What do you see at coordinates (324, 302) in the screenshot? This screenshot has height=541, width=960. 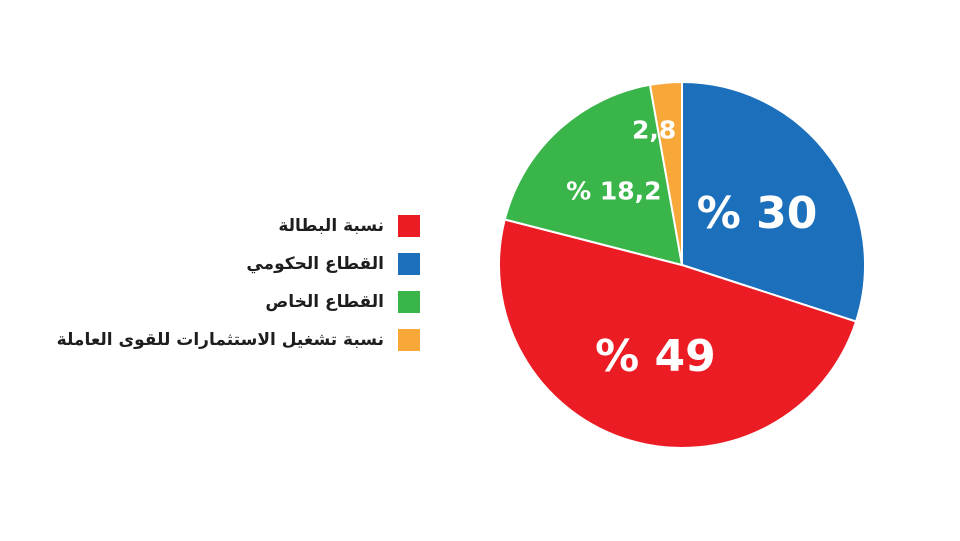 I see `legend-label: القطاع الخاص` at bounding box center [324, 302].